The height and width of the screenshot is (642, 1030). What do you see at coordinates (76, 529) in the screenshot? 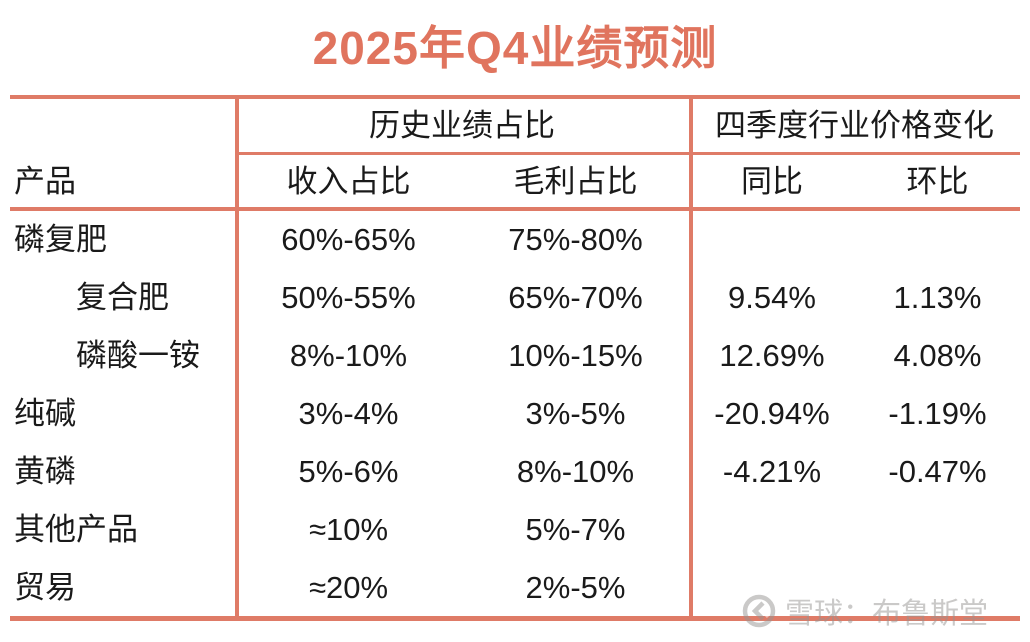
I see `row-product: 其他产品` at bounding box center [76, 529].